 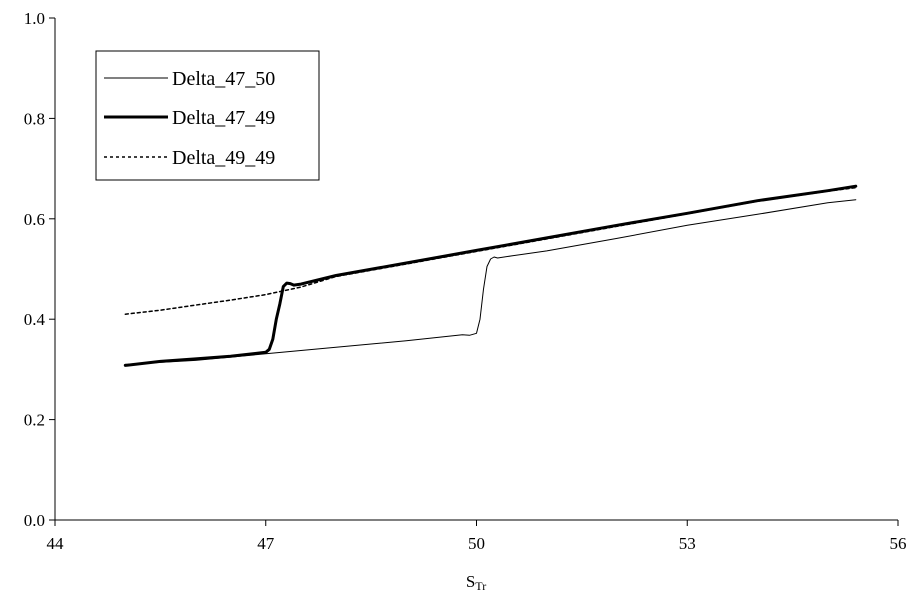 I want to click on legend-label-delta-47-49: Delta_47_49, so click(x=223, y=118).